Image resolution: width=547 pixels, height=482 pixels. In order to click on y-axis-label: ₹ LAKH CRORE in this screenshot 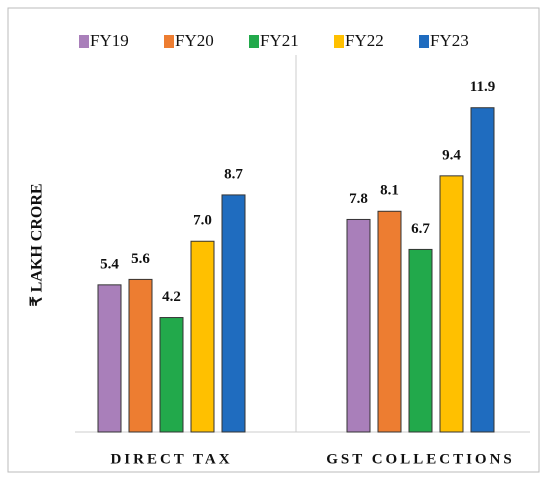, I will do `click(37, 244)`.